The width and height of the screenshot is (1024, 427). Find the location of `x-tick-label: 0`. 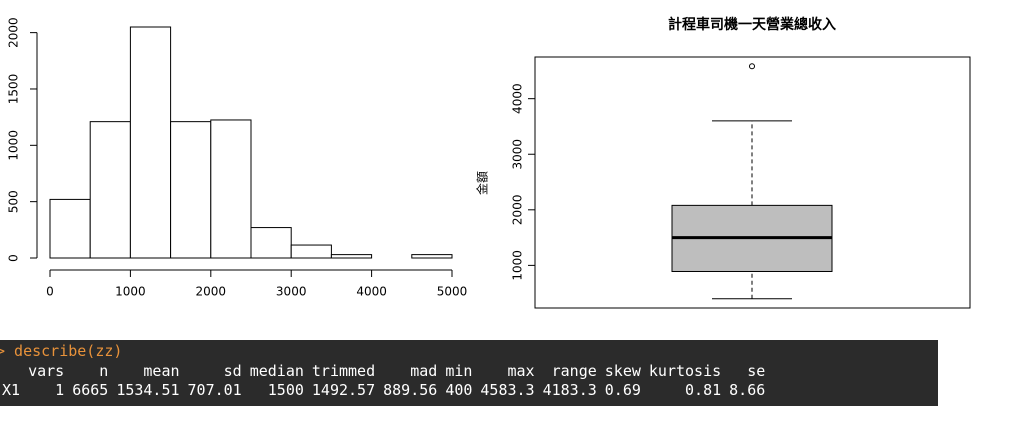

x-tick-label: 0 is located at coordinates (50, 292).